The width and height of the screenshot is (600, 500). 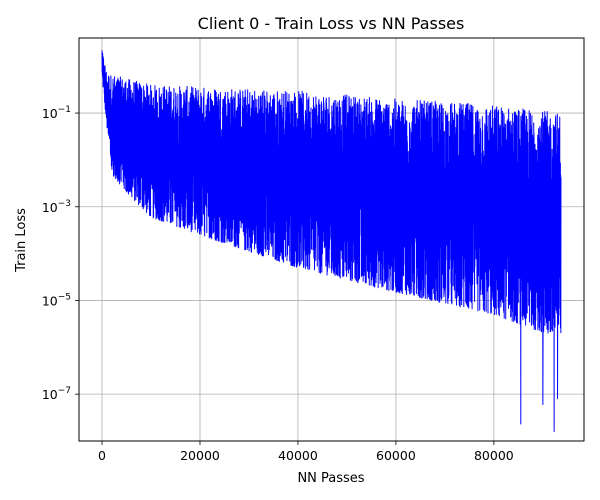 I want to click on y-axis-label: Train Loss, so click(x=21, y=240).